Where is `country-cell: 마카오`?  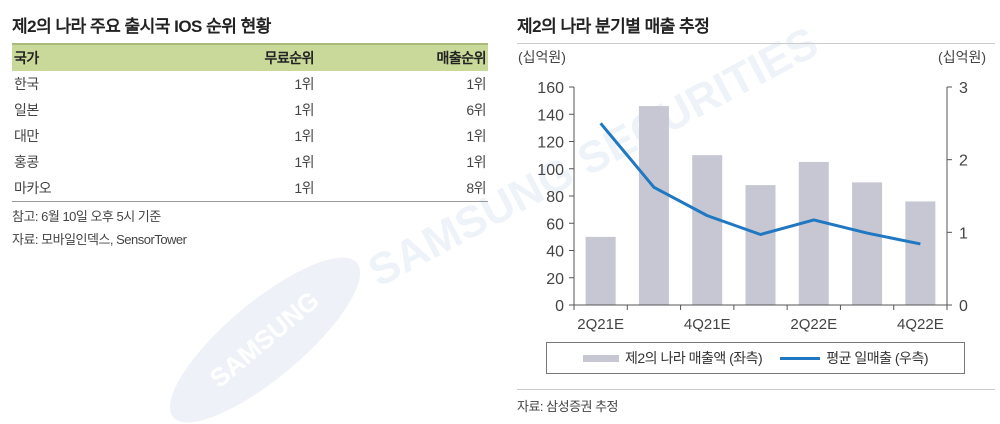 country-cell: 마카오 is located at coordinates (78, 188).